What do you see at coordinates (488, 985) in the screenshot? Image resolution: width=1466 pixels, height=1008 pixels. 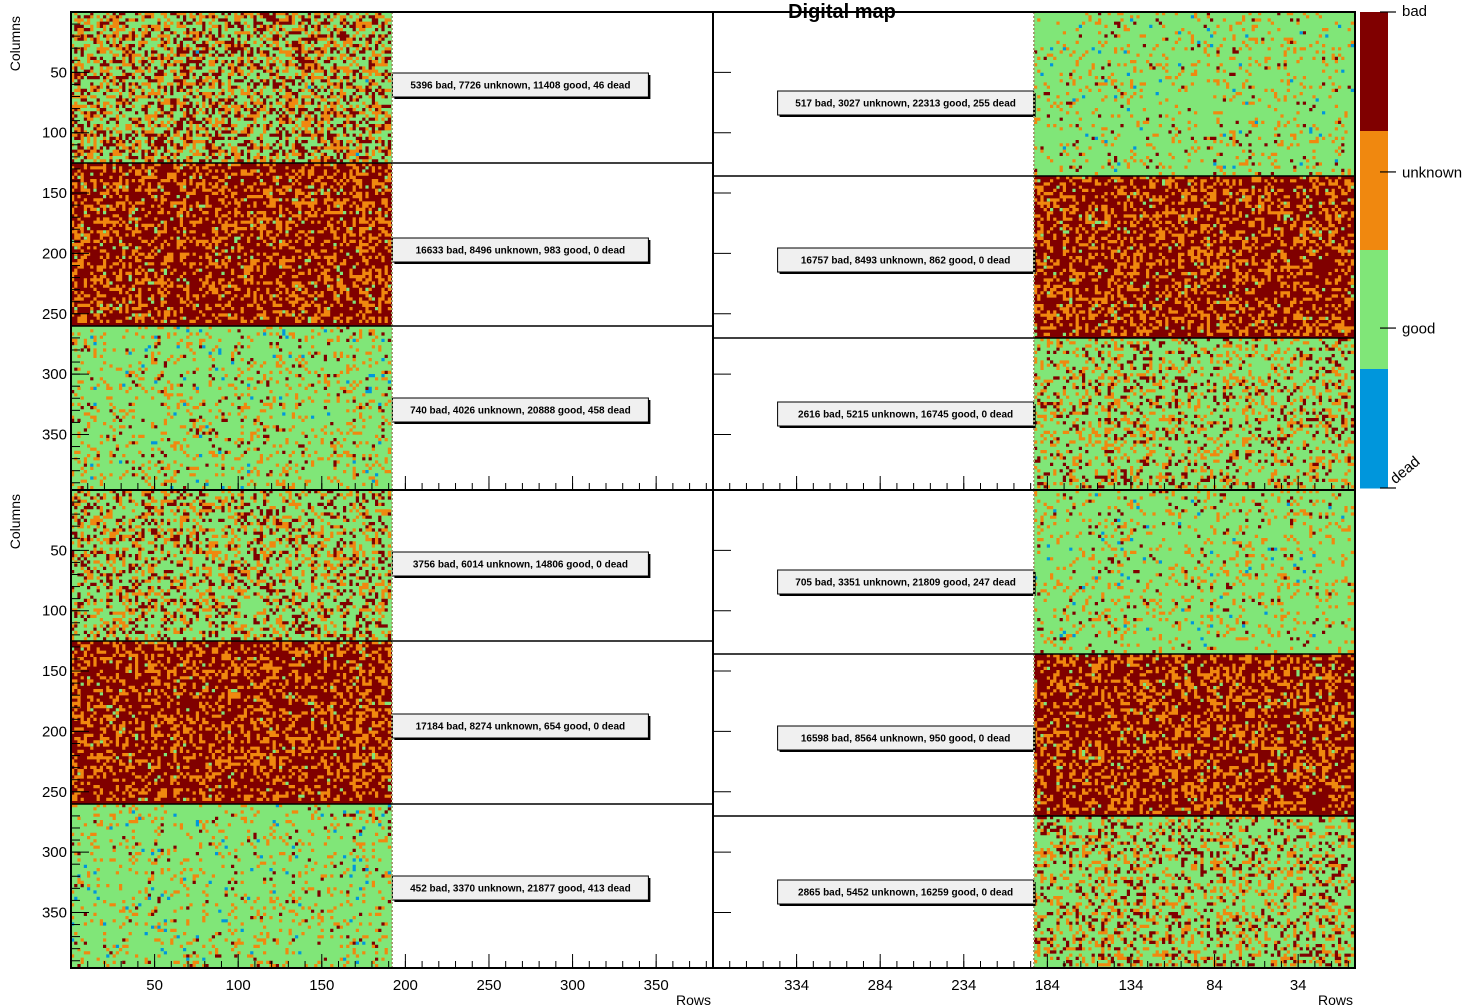 I see `x-tick-label: 250` at bounding box center [488, 985].